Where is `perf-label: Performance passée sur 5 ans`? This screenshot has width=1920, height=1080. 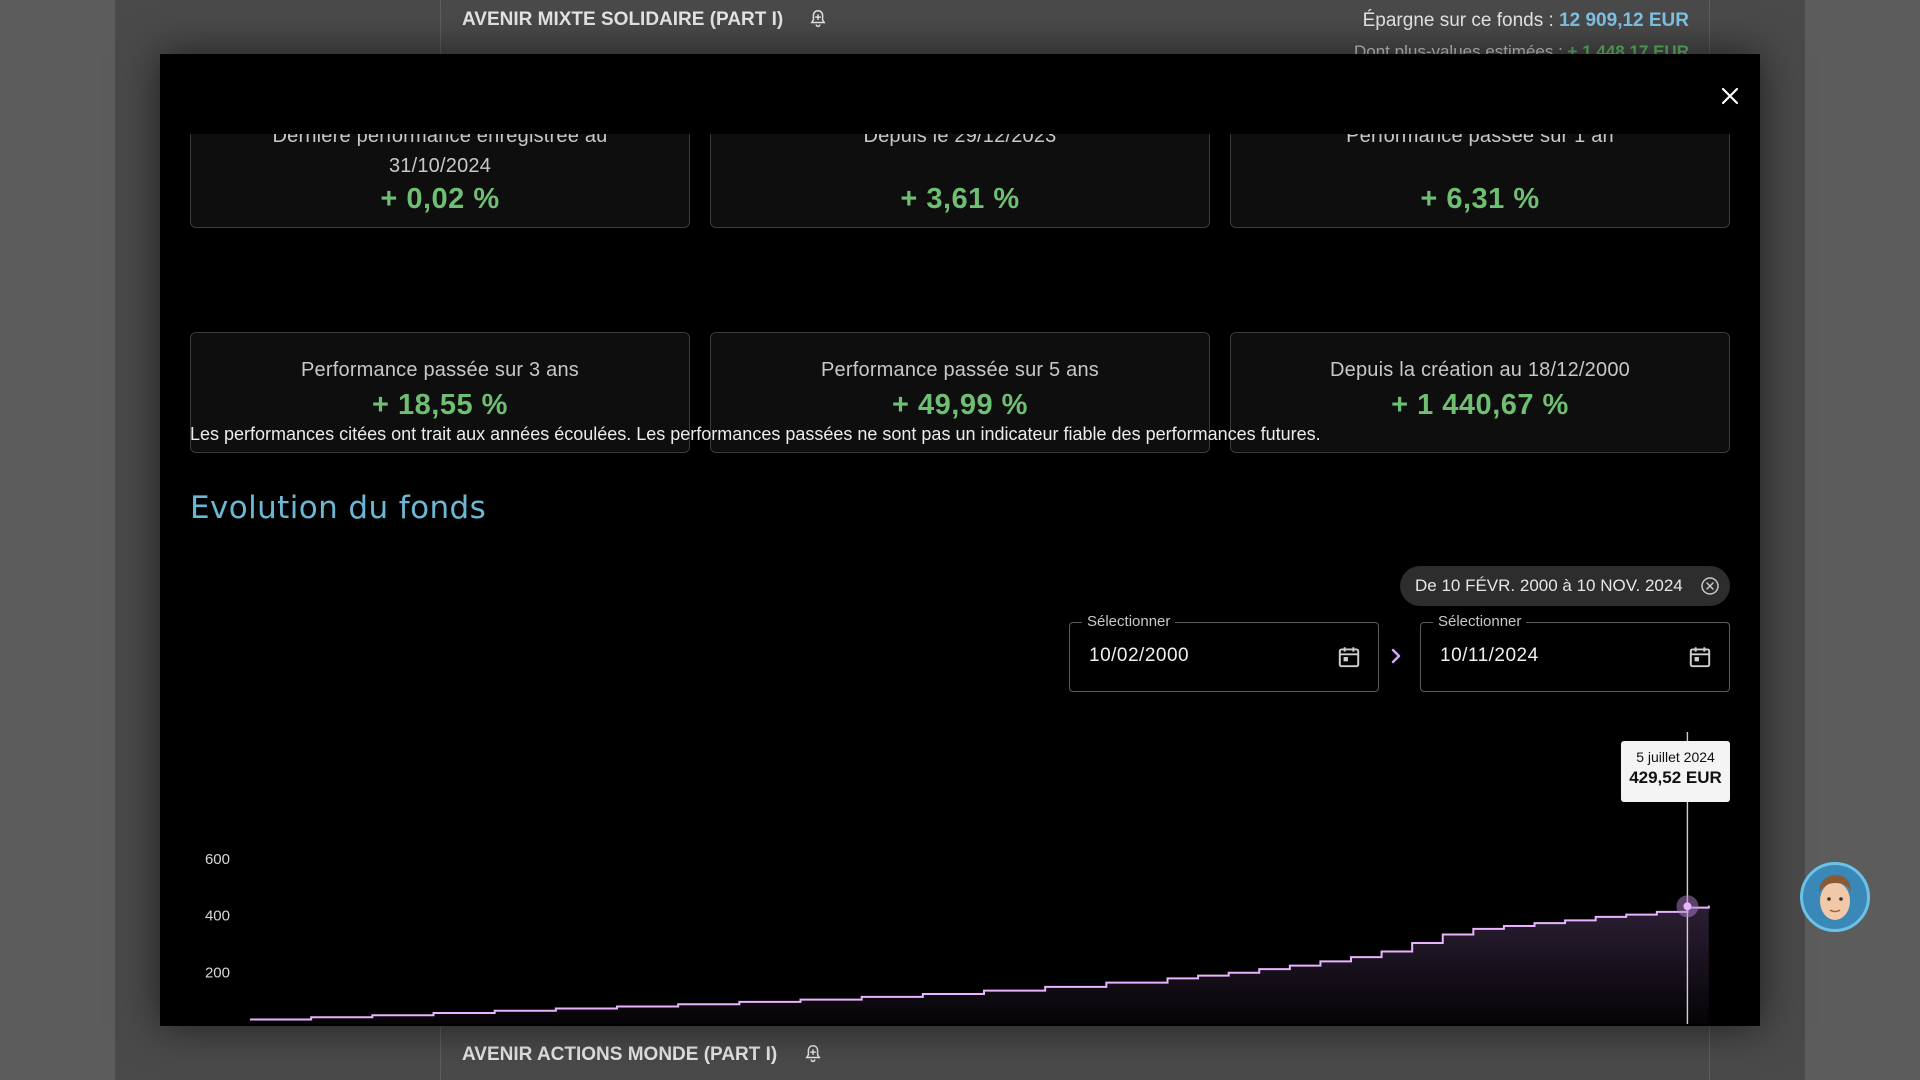 perf-label: Performance passée sur 5 ans is located at coordinates (960, 370).